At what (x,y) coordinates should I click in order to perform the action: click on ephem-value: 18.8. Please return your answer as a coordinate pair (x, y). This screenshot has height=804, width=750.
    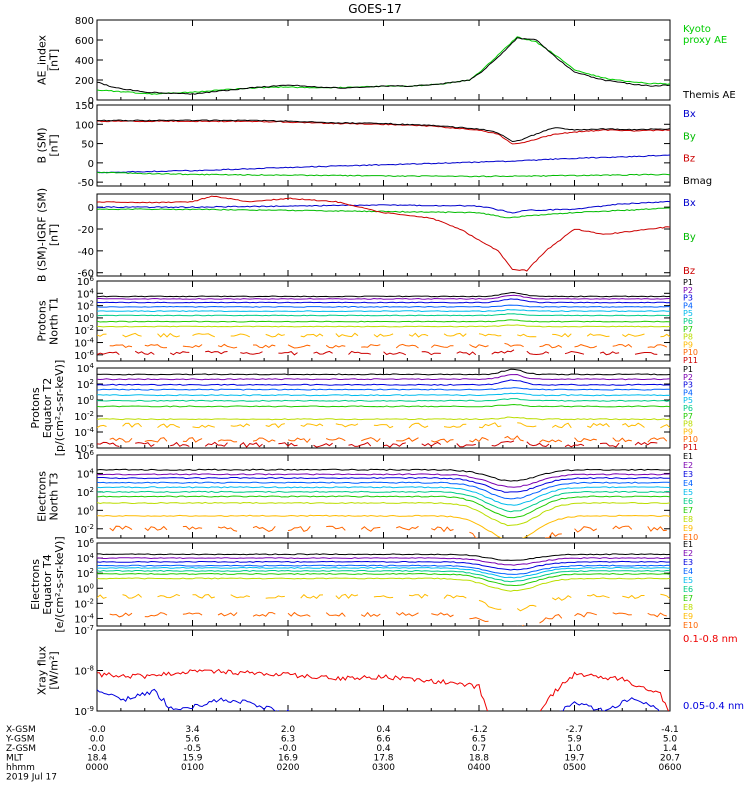
    Looking at the image, I should click on (479, 759).